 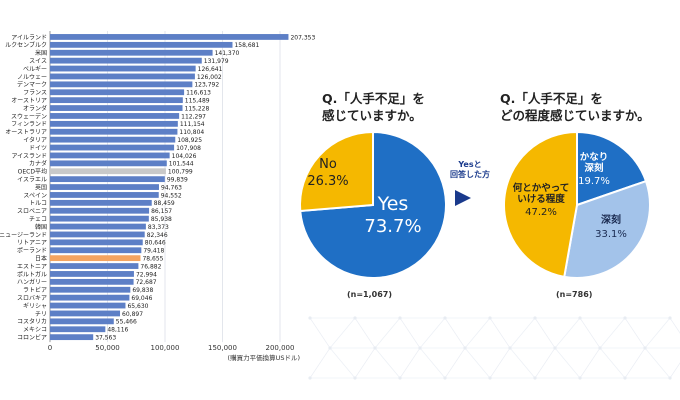 I want to click on value-label: 94,763, so click(x=171, y=187).